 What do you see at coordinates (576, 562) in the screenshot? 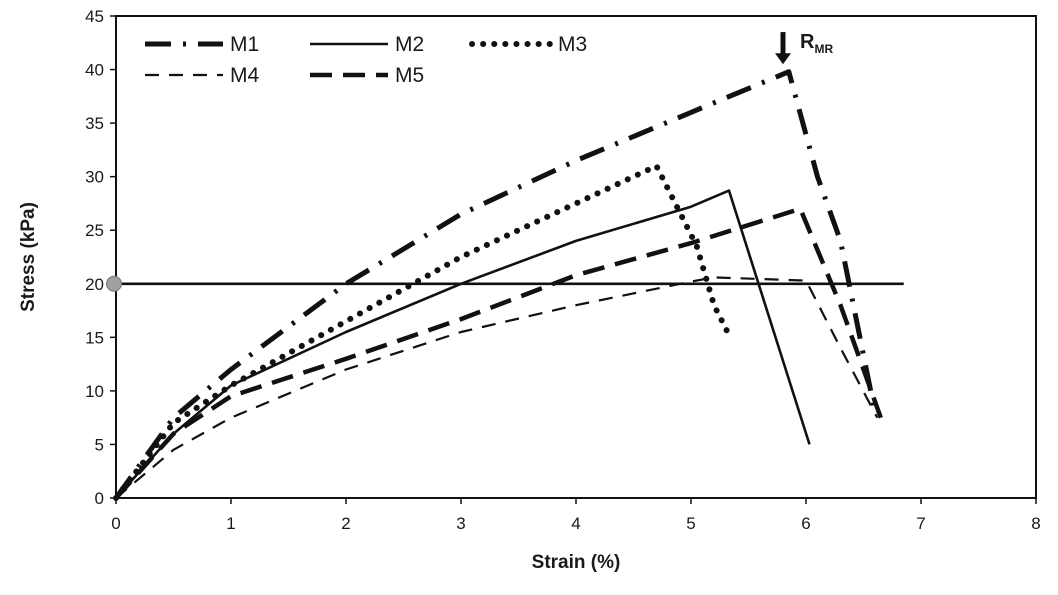
I see `x-axis-title: Strain (%)` at bounding box center [576, 562].